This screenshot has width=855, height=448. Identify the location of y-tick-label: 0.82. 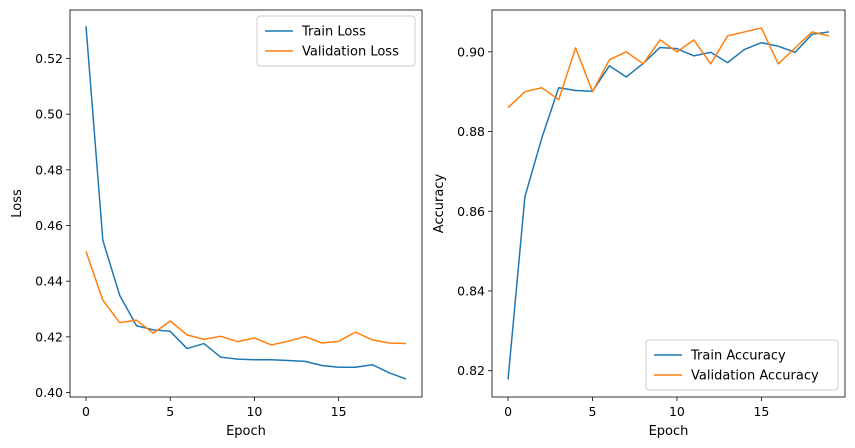
(471, 370).